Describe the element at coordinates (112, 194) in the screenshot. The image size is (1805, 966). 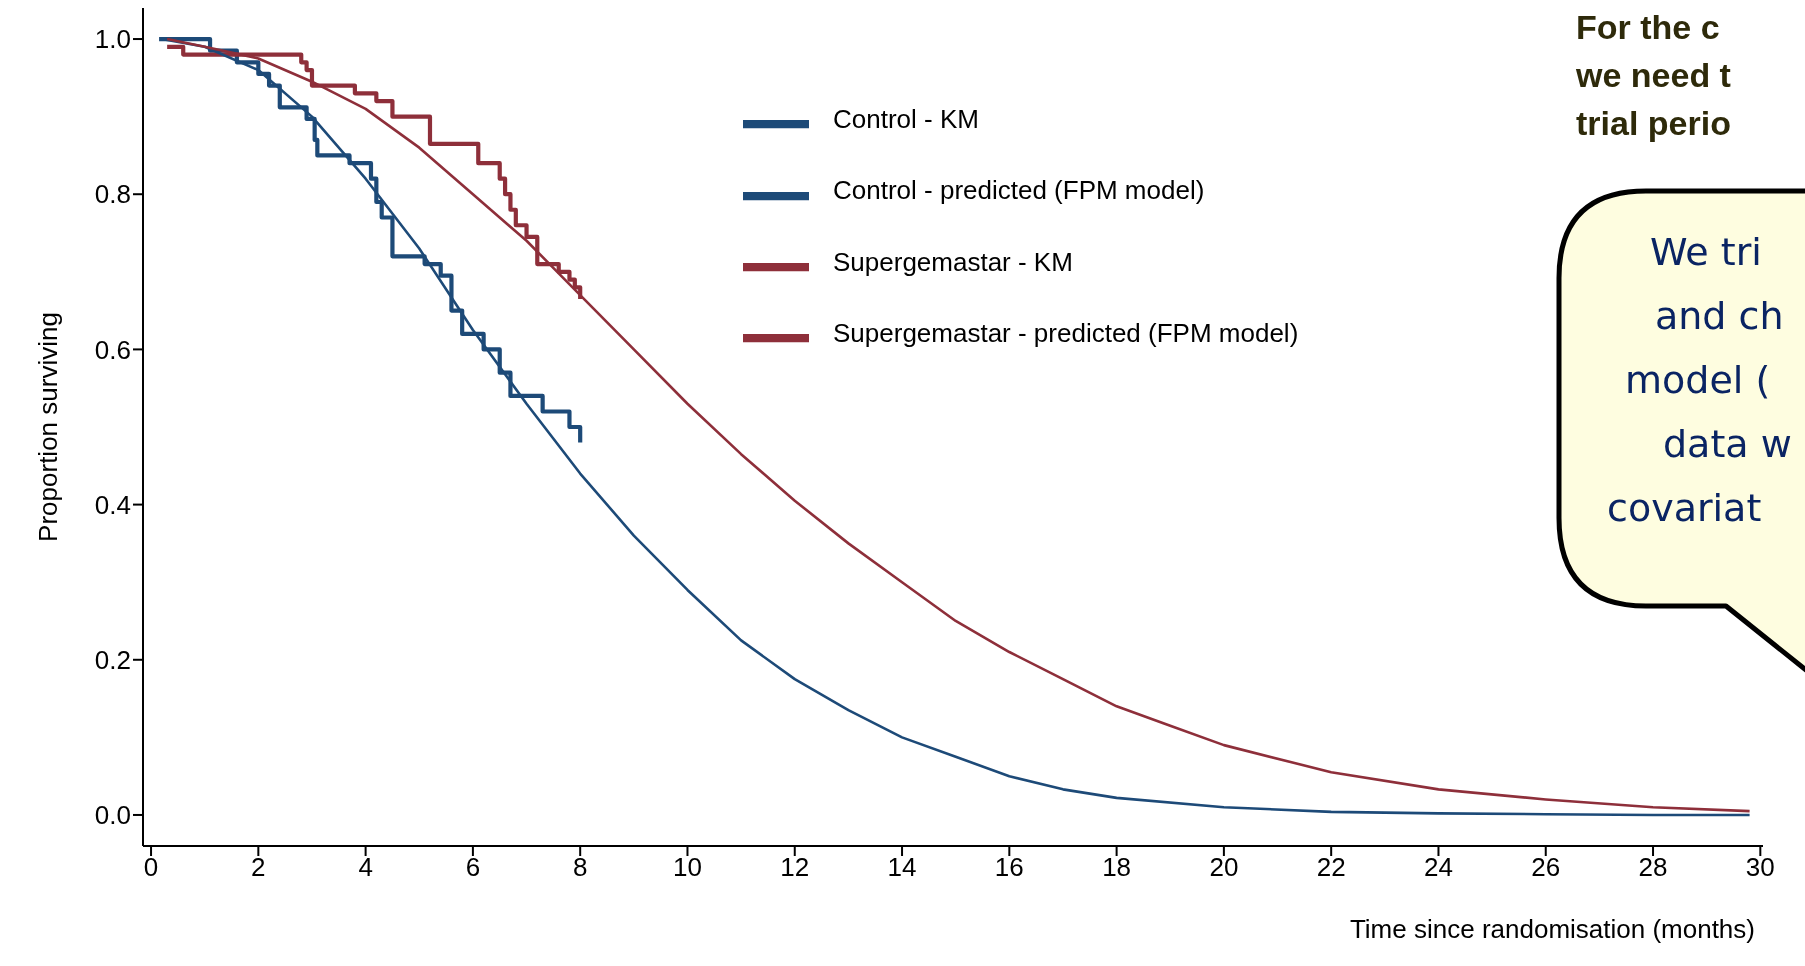
I see `y-tick-label: 0.8` at that location.